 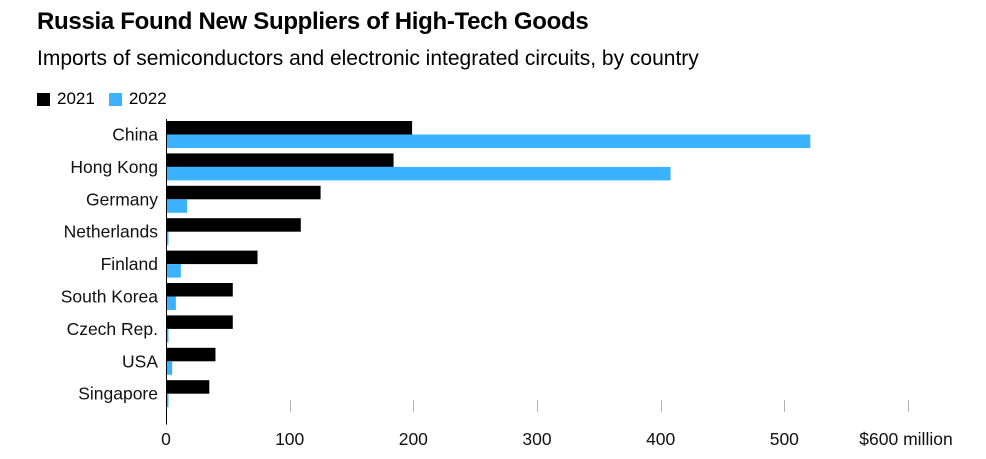 What do you see at coordinates (191, 354) in the screenshot?
I see `bar-usa-2021` at bounding box center [191, 354].